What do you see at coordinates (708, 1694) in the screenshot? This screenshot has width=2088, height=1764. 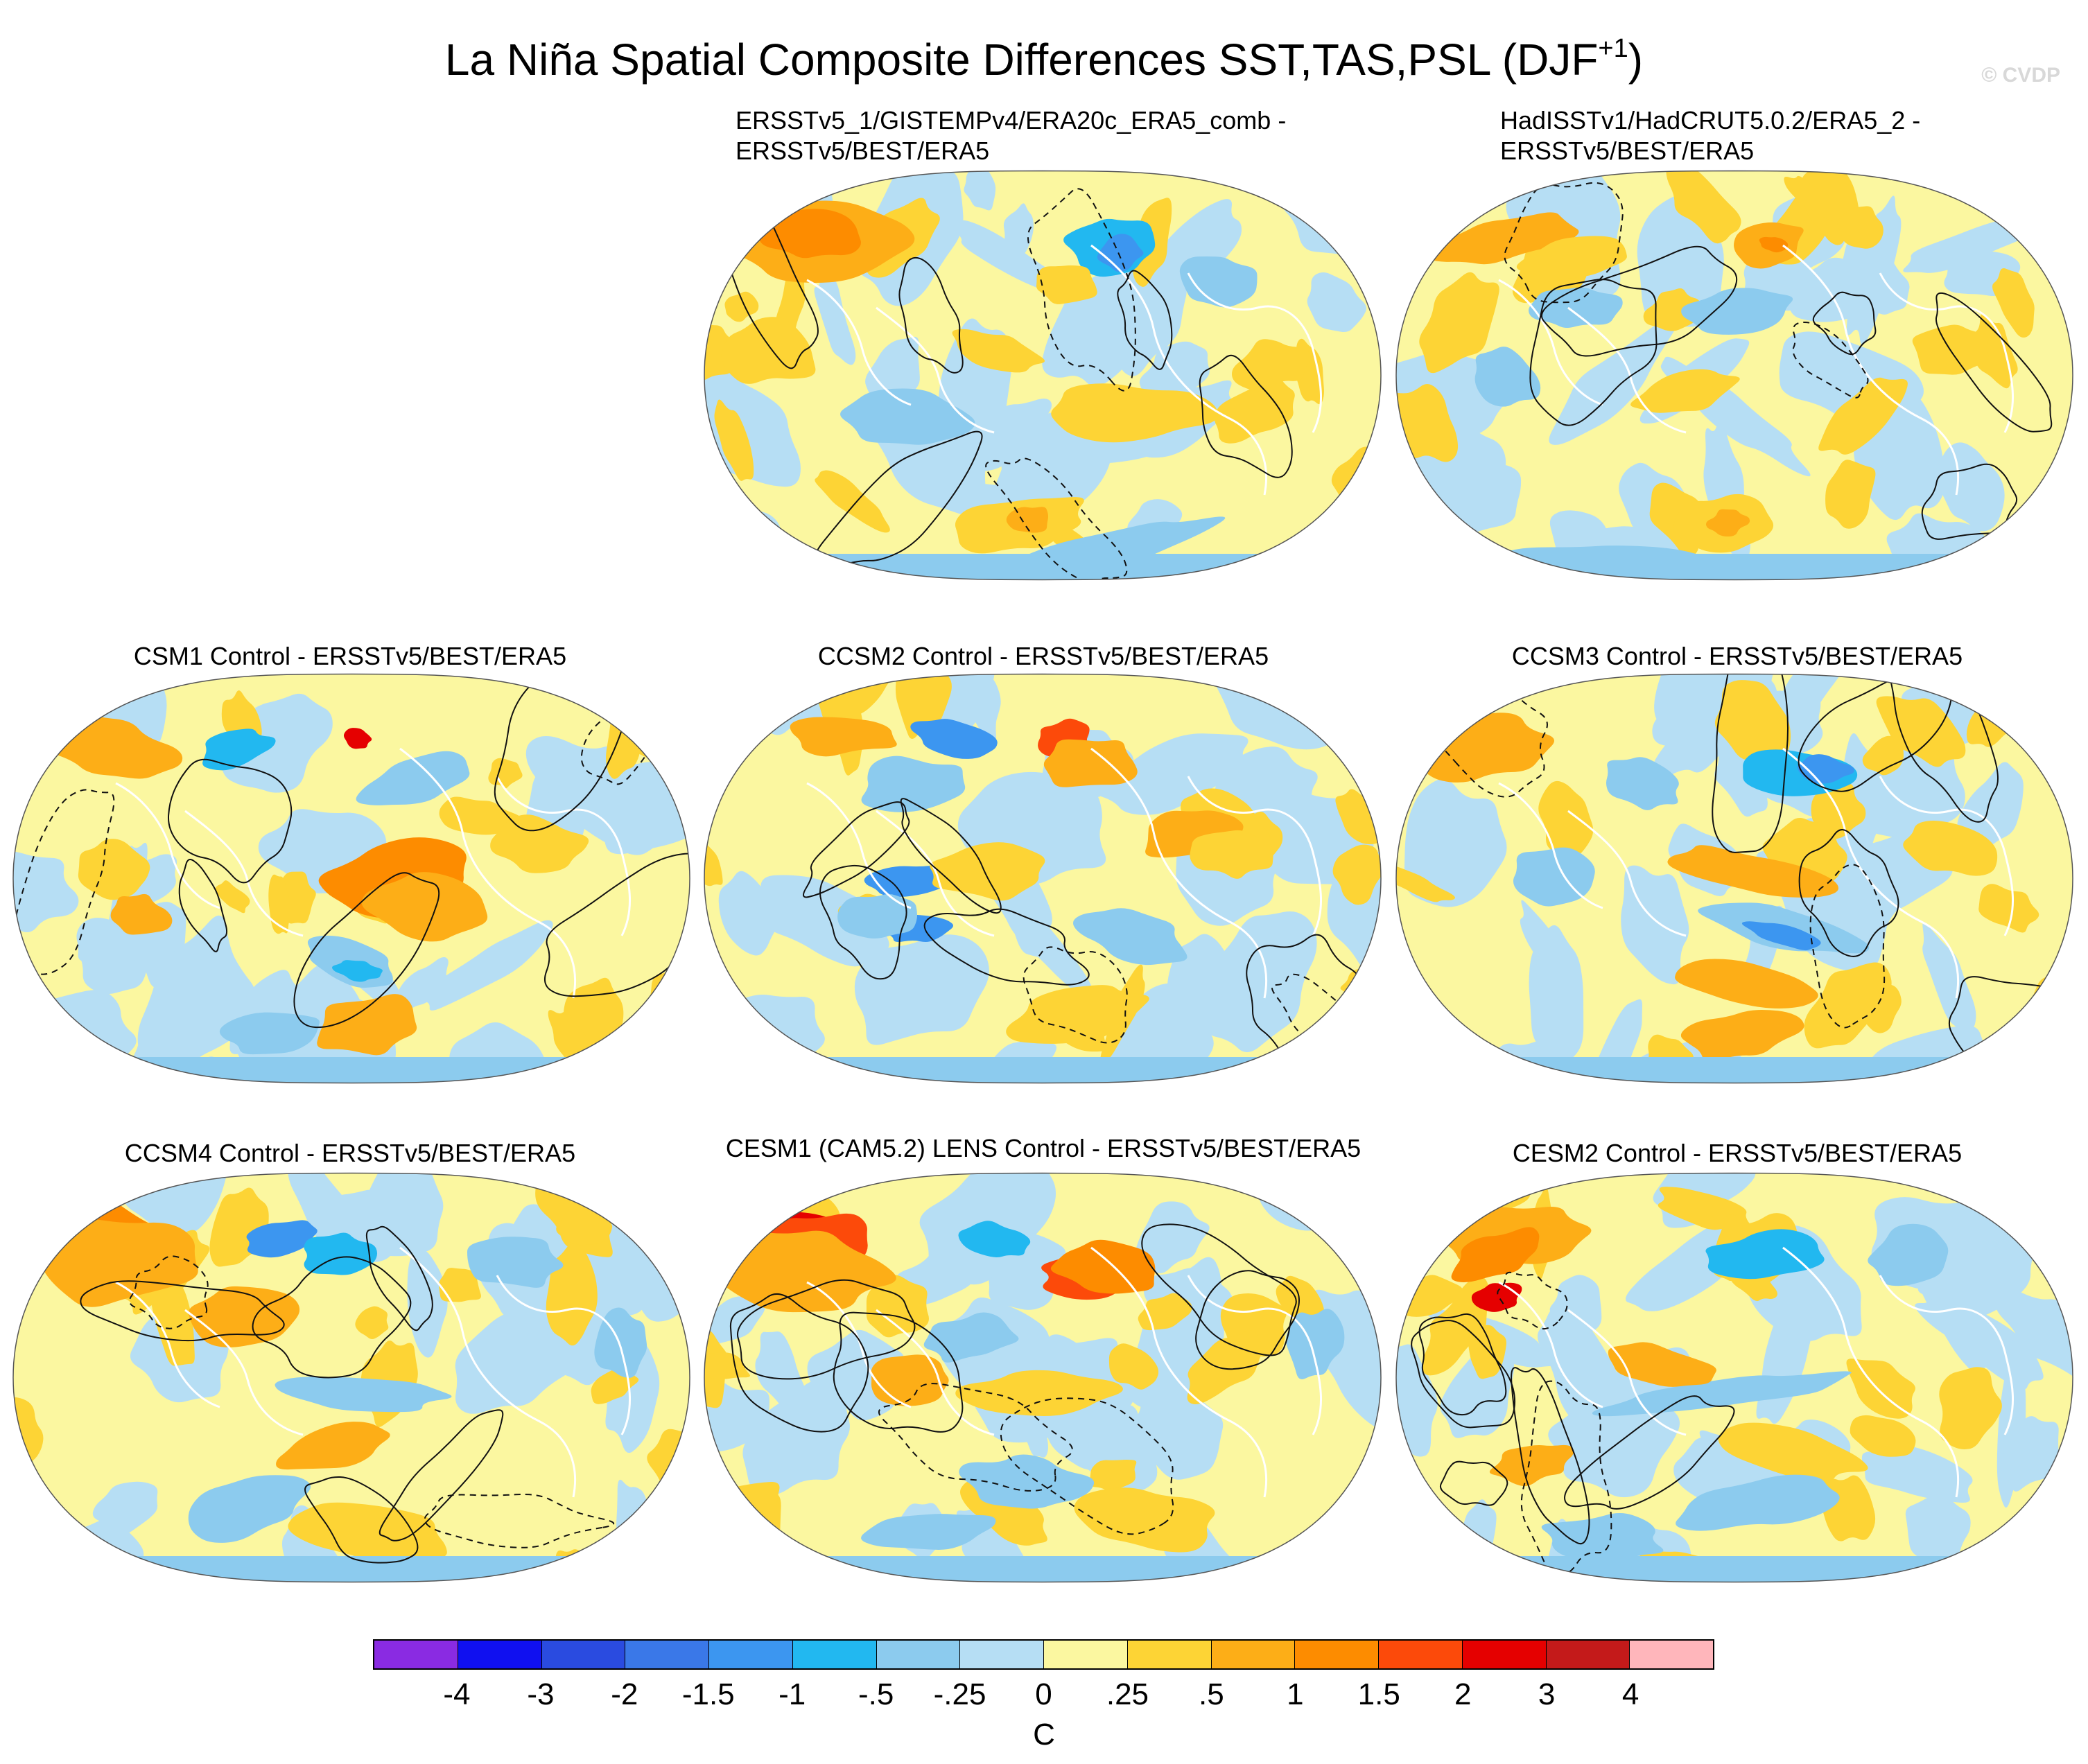 I see `colorbar-label: -1.5` at bounding box center [708, 1694].